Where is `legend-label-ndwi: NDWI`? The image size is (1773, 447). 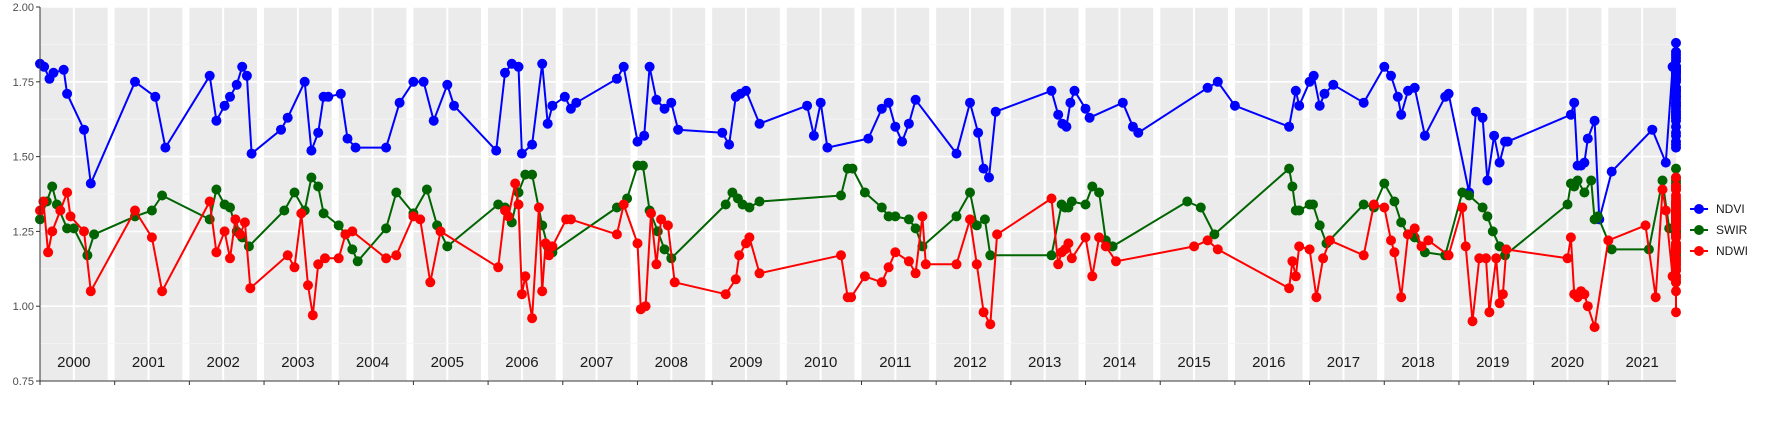
legend-label-ndwi: NDWI is located at coordinates (1732, 251).